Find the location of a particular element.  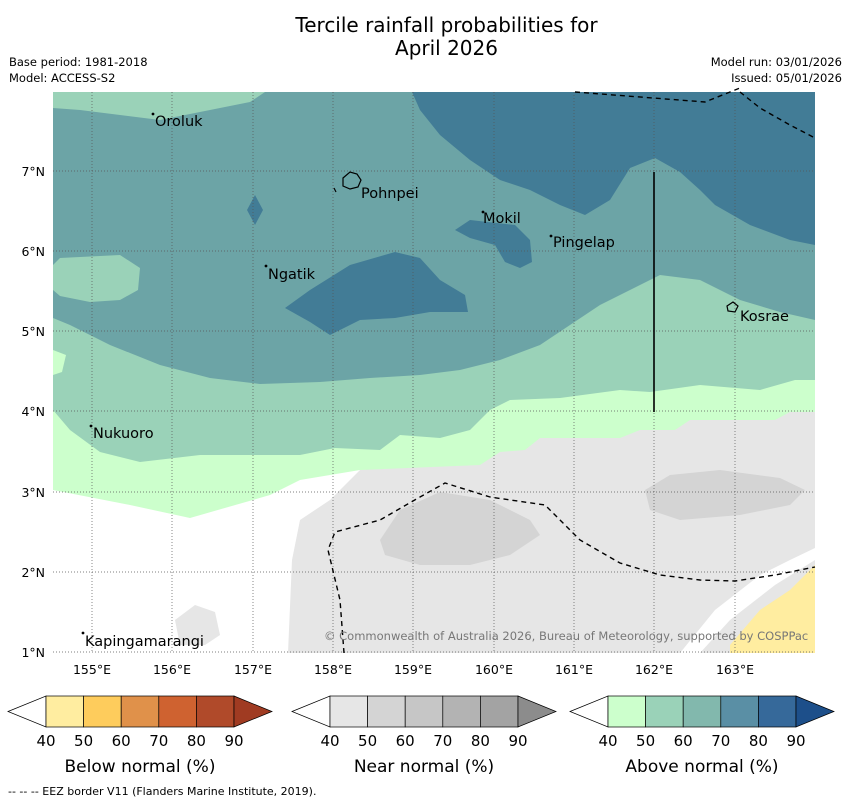

place-label: Ngatik is located at coordinates (292, 275).